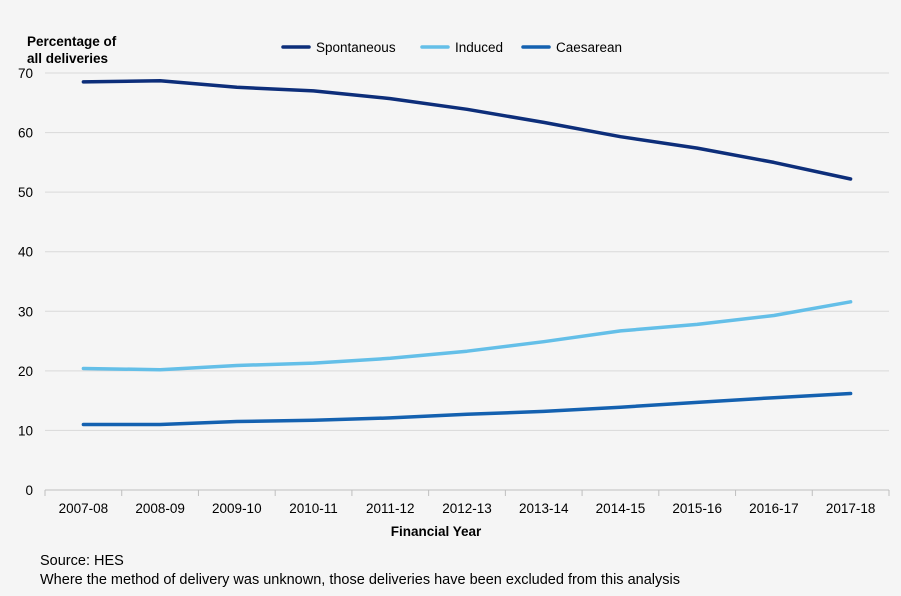 This screenshot has width=901, height=596. Describe the element at coordinates (467, 409) in the screenshot. I see `series-line-caesarean` at that location.